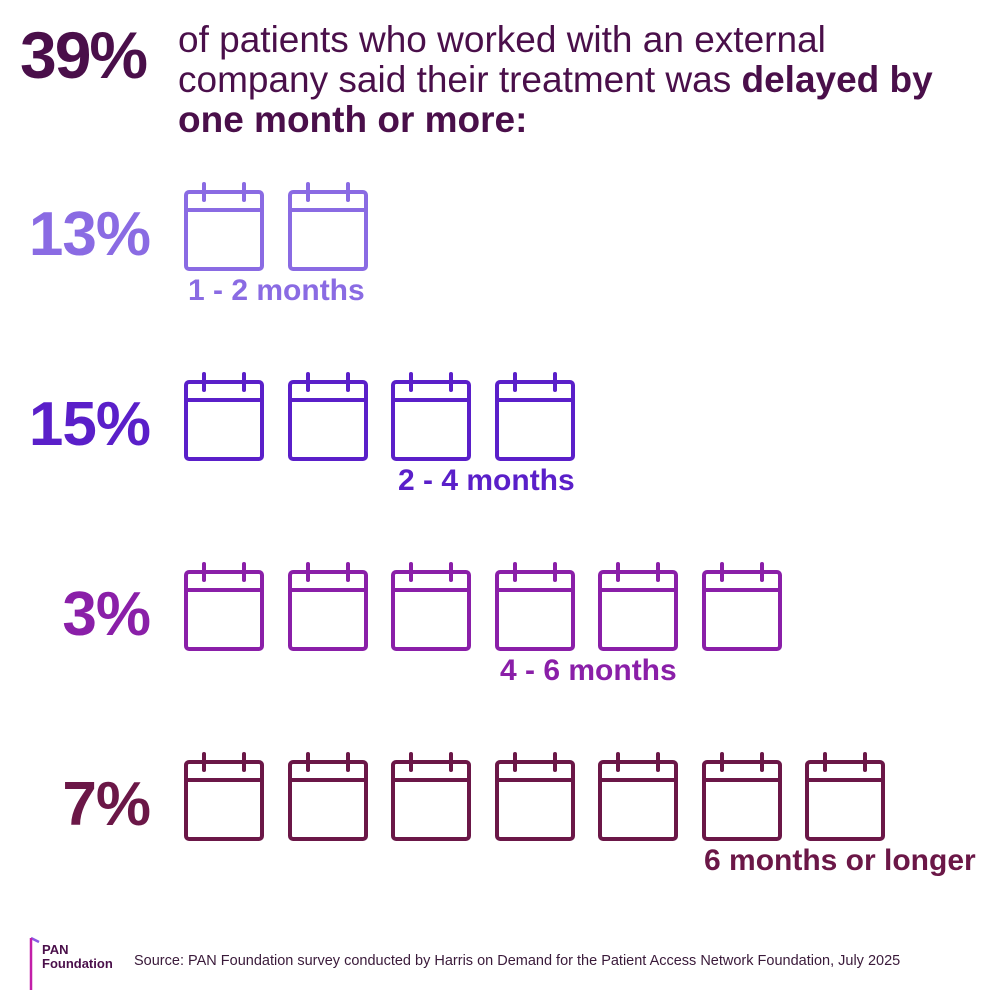 The height and width of the screenshot is (1000, 1000). What do you see at coordinates (89, 424) in the screenshot?
I see `row-percent: 15%` at bounding box center [89, 424].